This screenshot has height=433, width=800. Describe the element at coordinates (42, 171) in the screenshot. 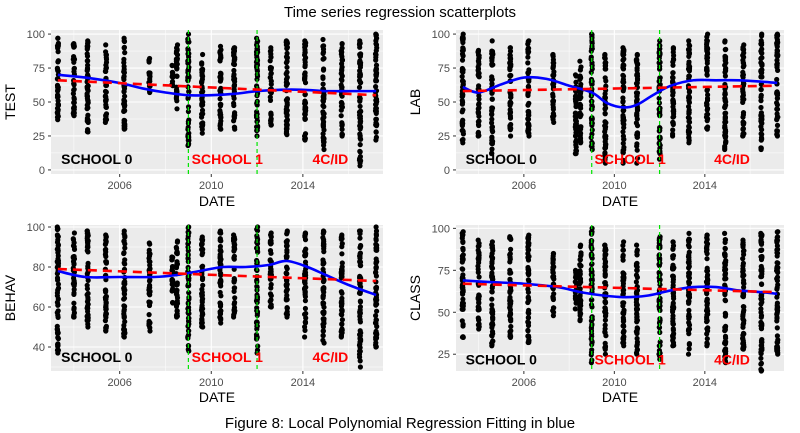

I see `y-tick-label: 0` at that location.